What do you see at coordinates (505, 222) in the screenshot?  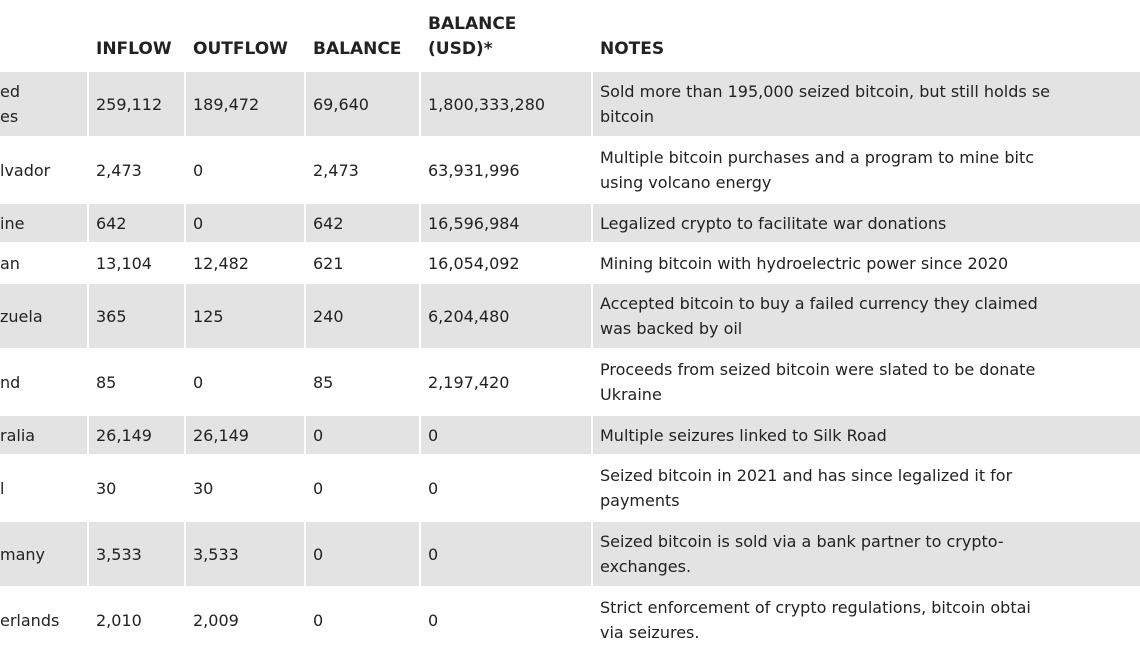 I see `number-cell: 16,596,984` at bounding box center [505, 222].